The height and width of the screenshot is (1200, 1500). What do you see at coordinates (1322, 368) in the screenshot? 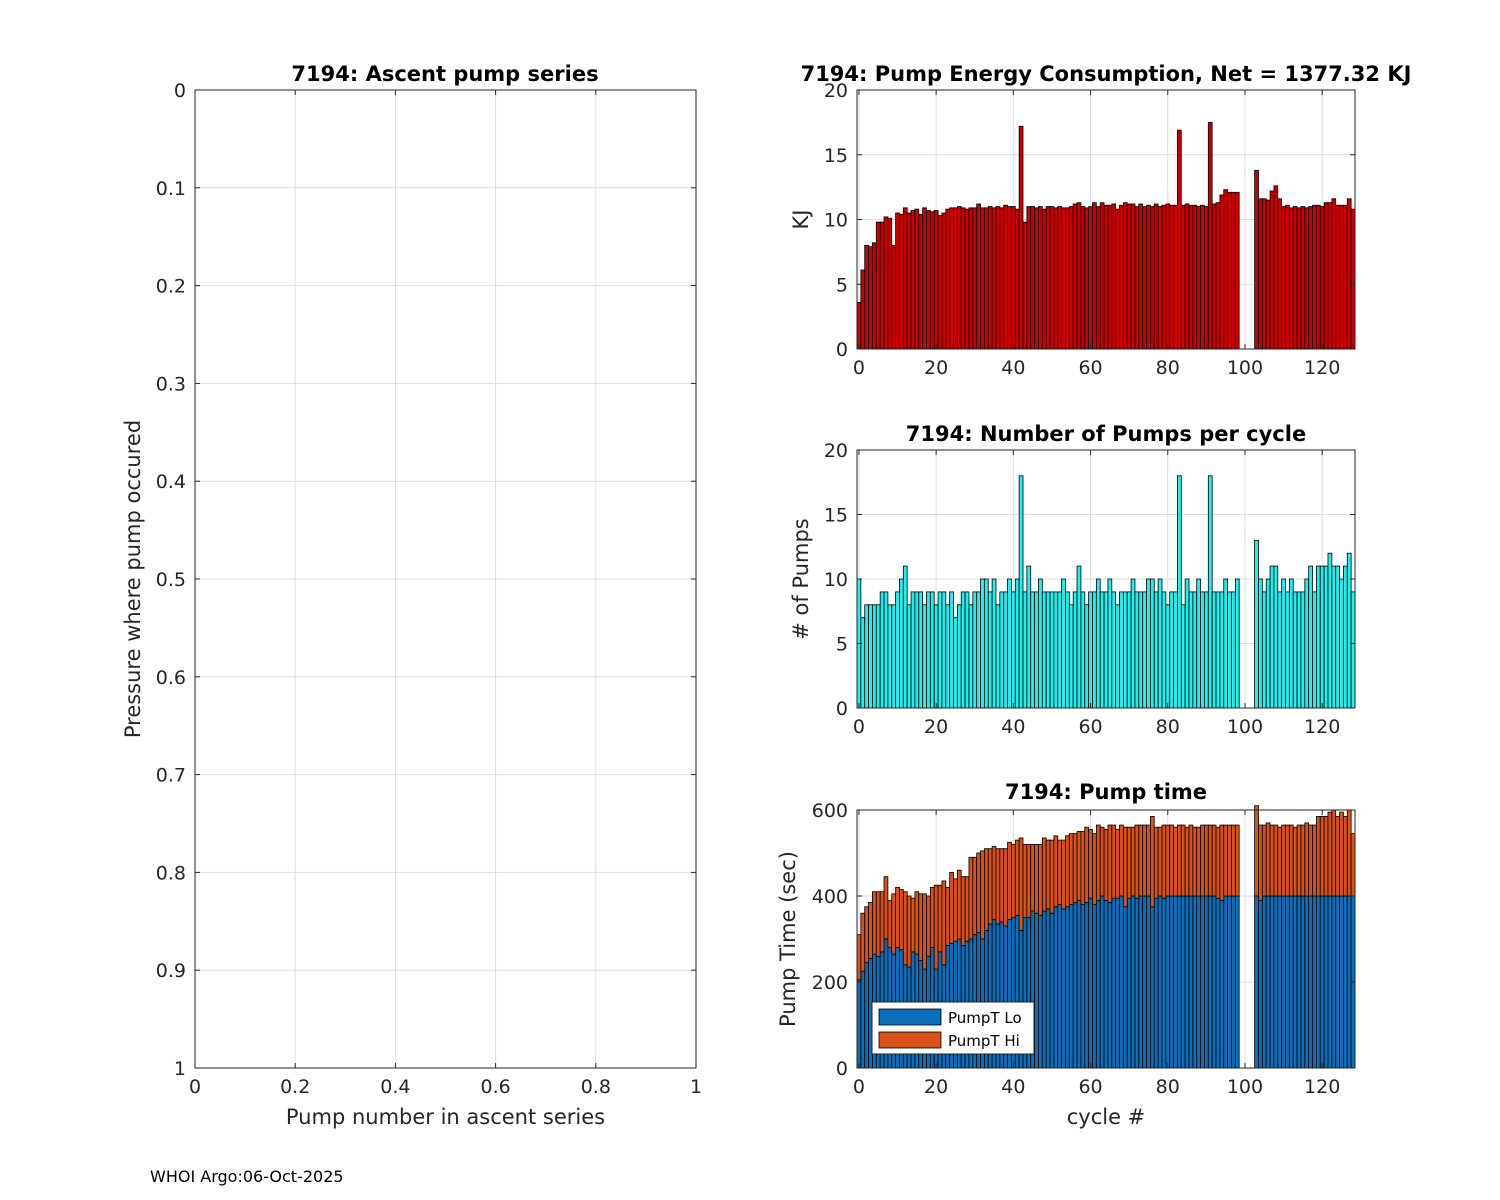
I see `x-tick-label: 120` at bounding box center [1322, 368].